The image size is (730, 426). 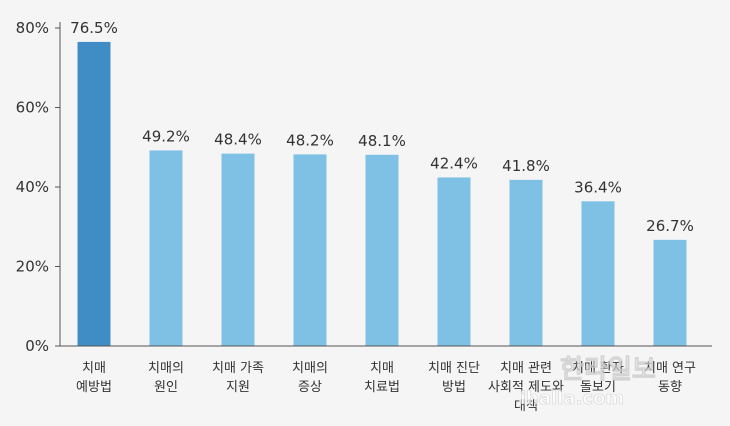 I want to click on category-label: 돌보기, so click(x=598, y=387).